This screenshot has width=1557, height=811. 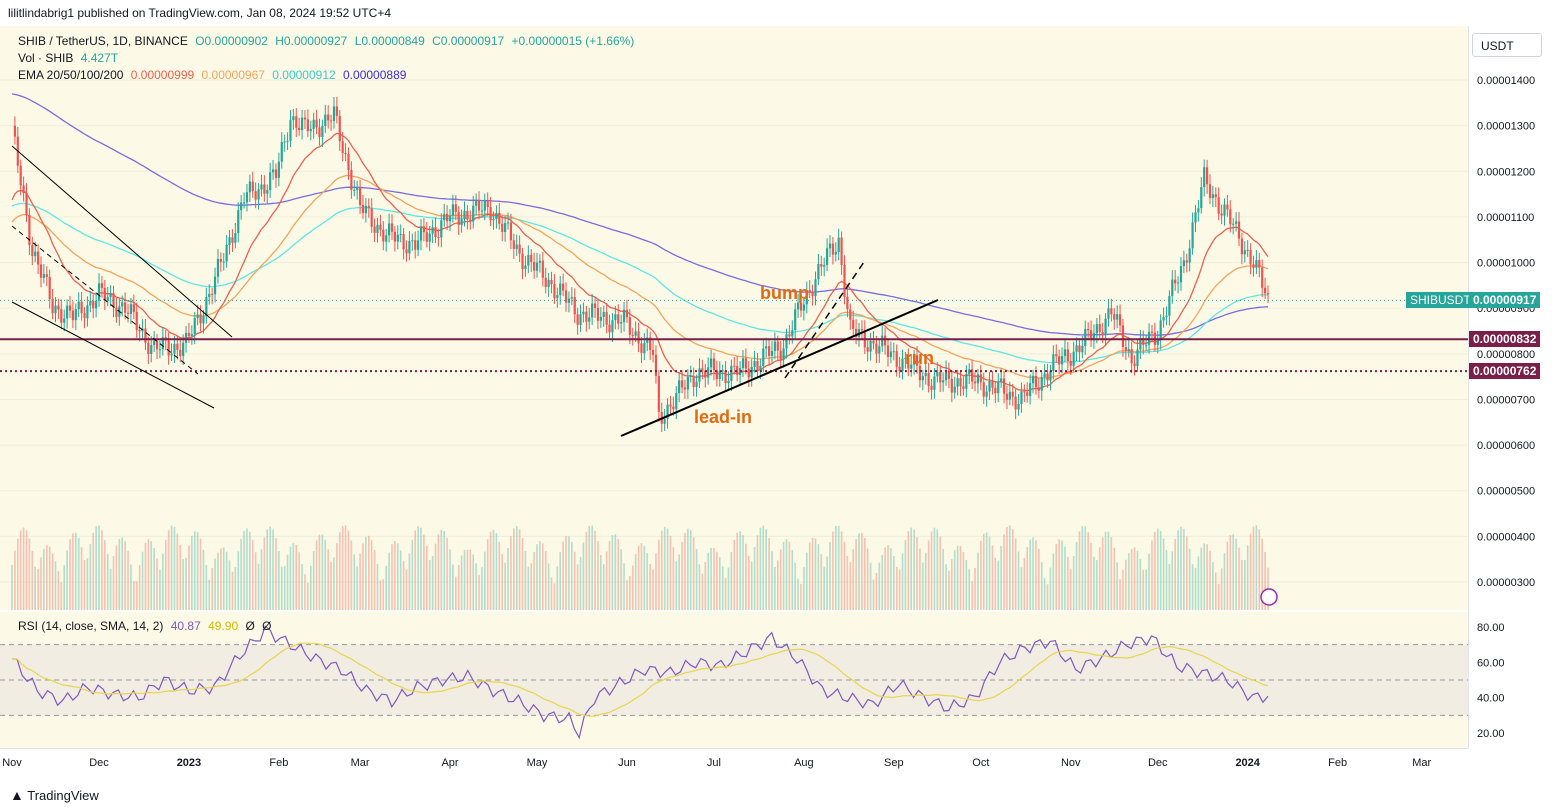 I want to click on rsi-line, so click(x=640, y=682).